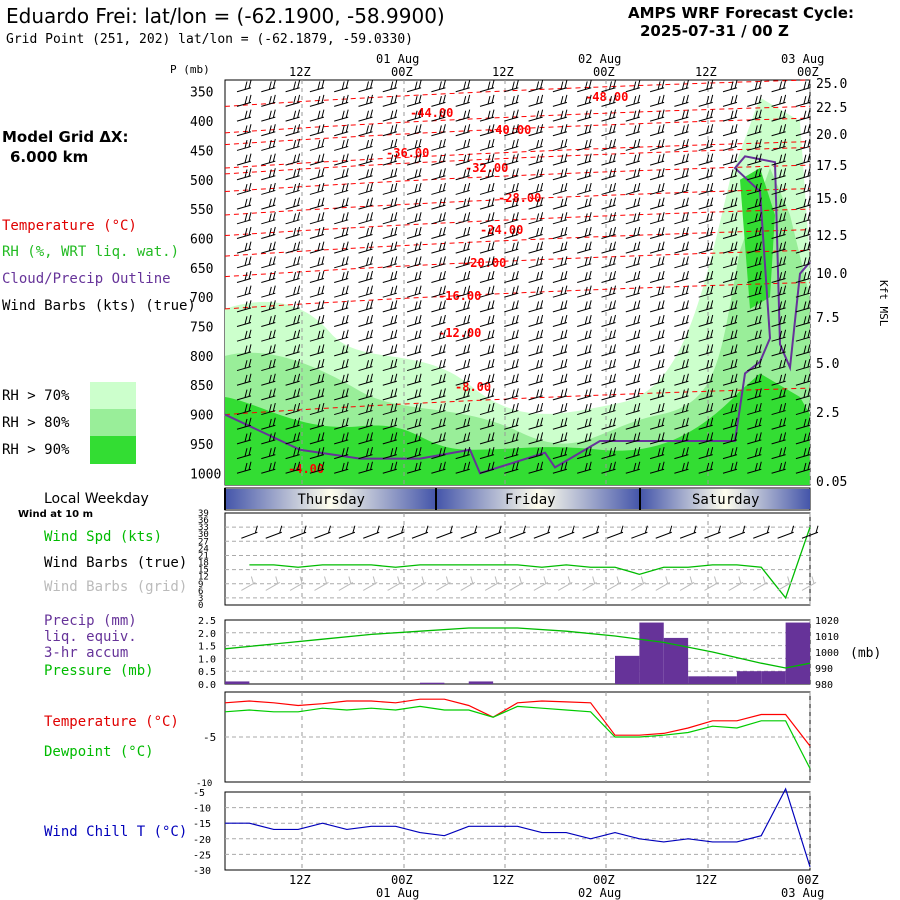 The height and width of the screenshot is (900, 900). Describe the element at coordinates (99, 752) in the screenshot. I see `dewpoint-label: Dewpoint (°C)` at that location.